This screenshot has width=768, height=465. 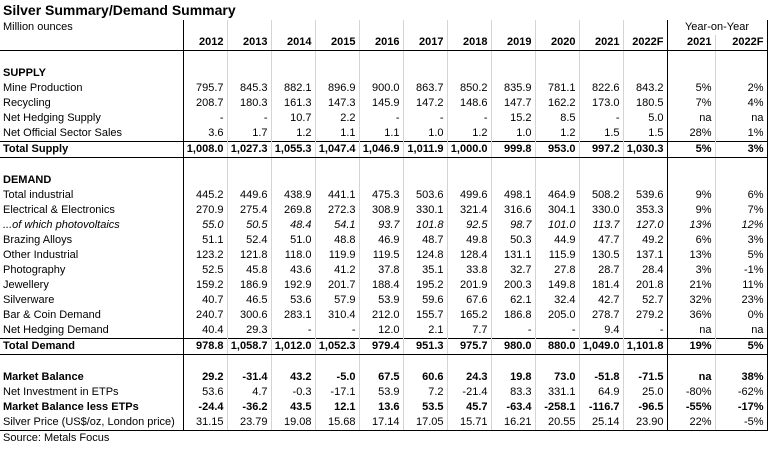 What do you see at coordinates (557, 149) in the screenshot?
I see `value-cell: 953.0` at bounding box center [557, 149].